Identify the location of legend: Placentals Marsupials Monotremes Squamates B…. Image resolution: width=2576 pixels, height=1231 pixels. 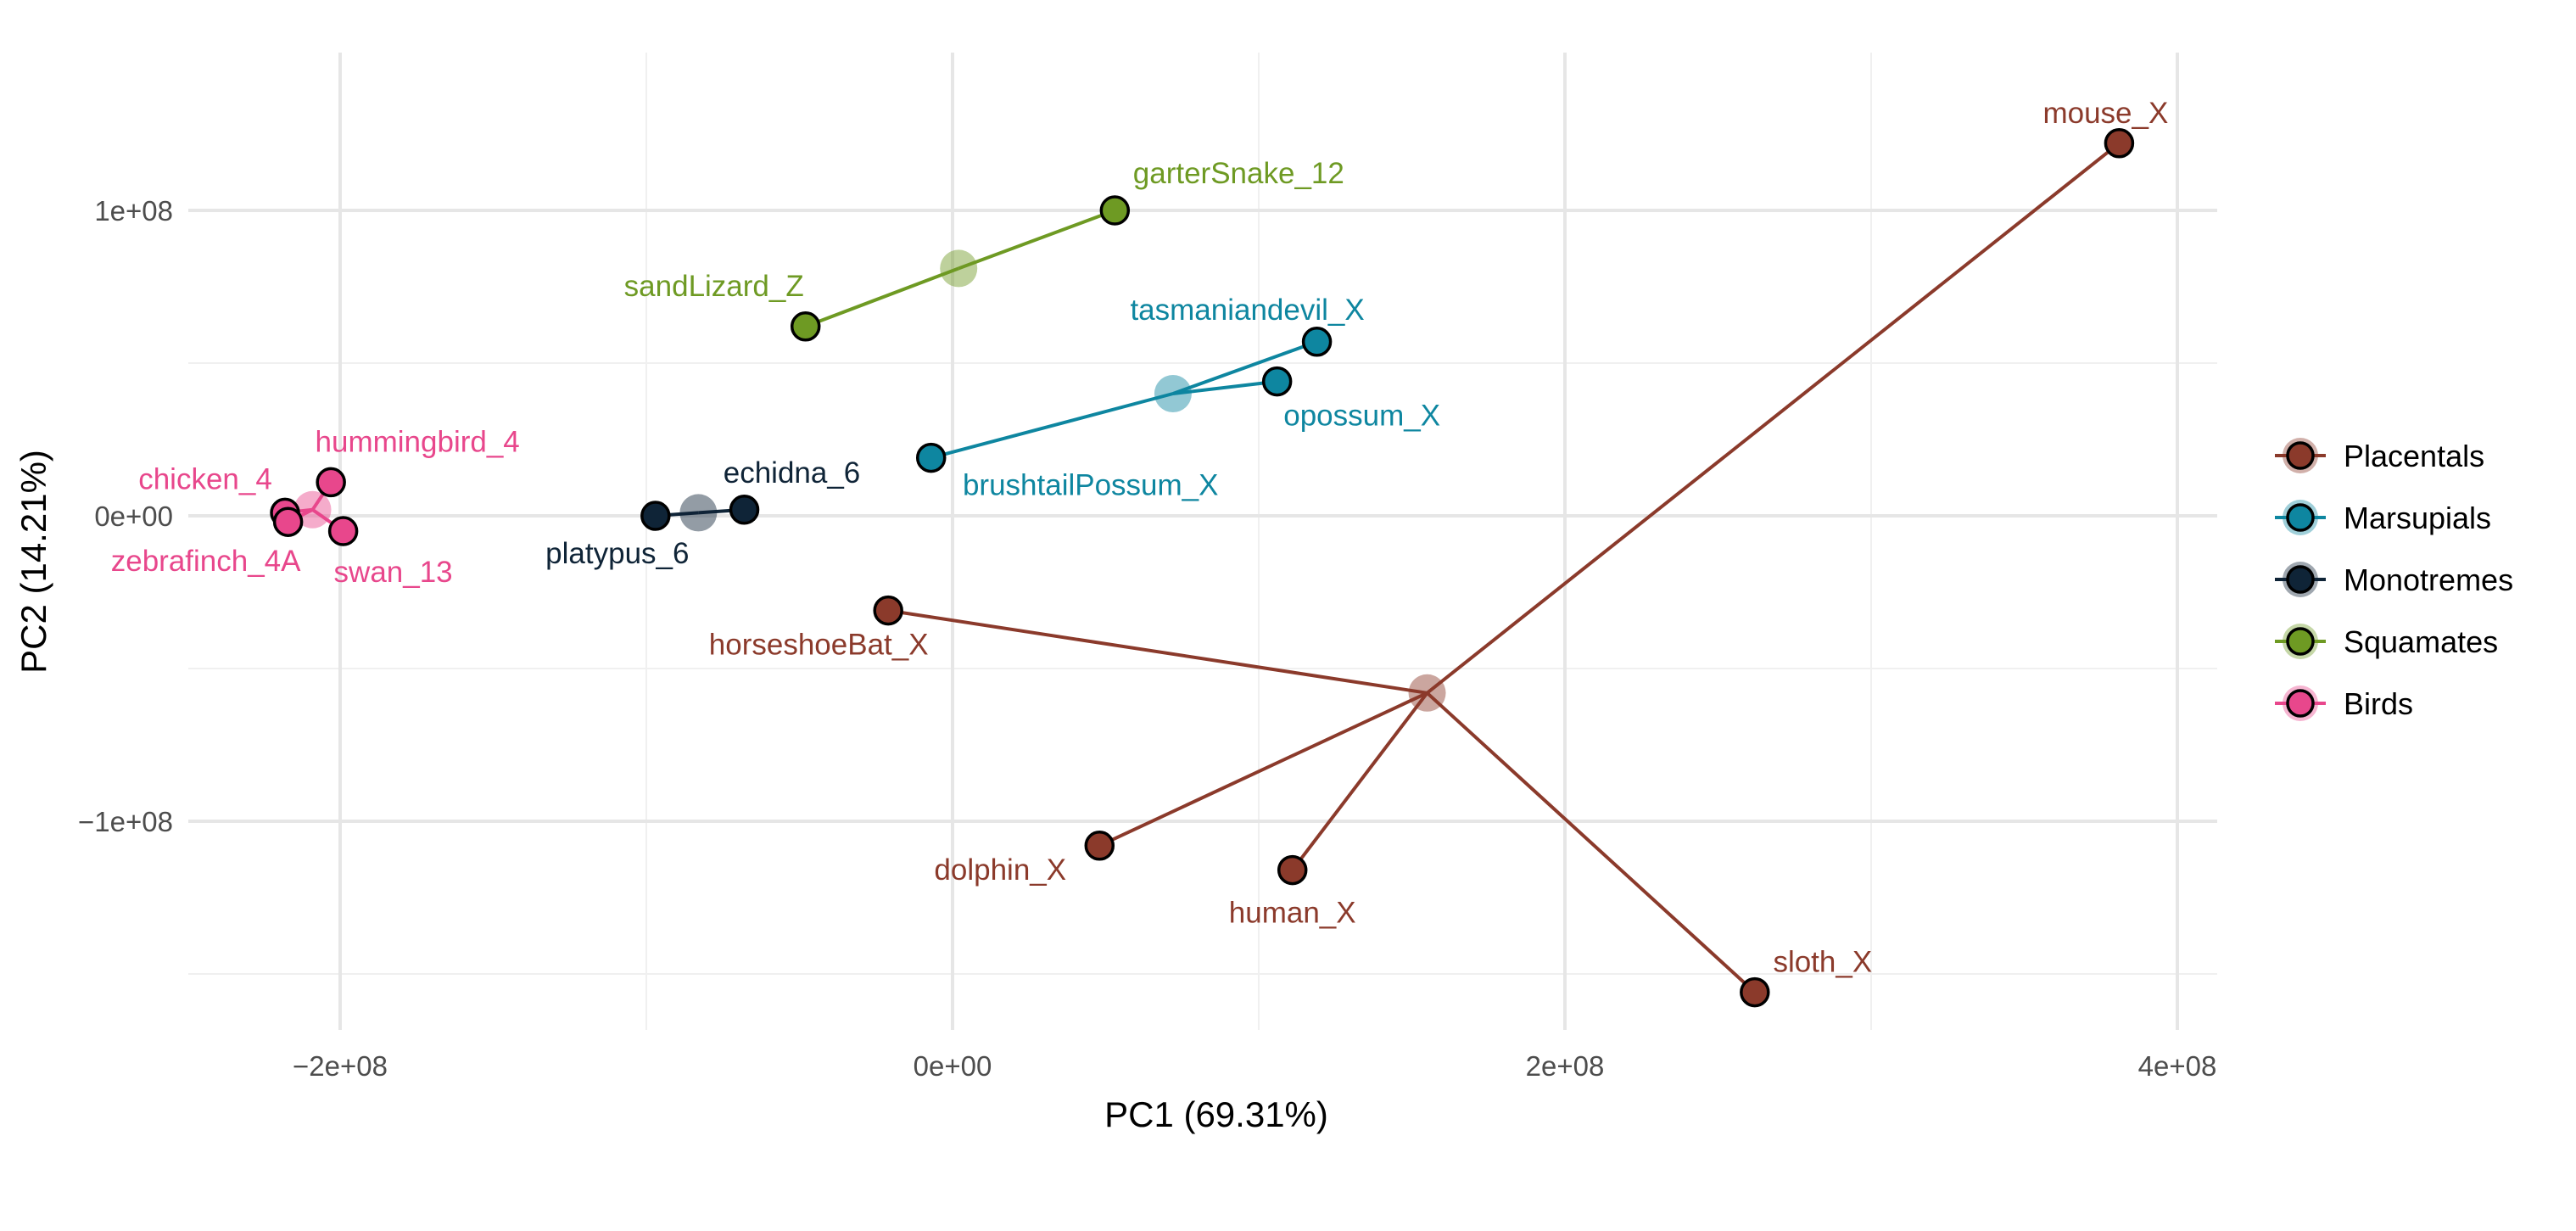
(2394, 579).